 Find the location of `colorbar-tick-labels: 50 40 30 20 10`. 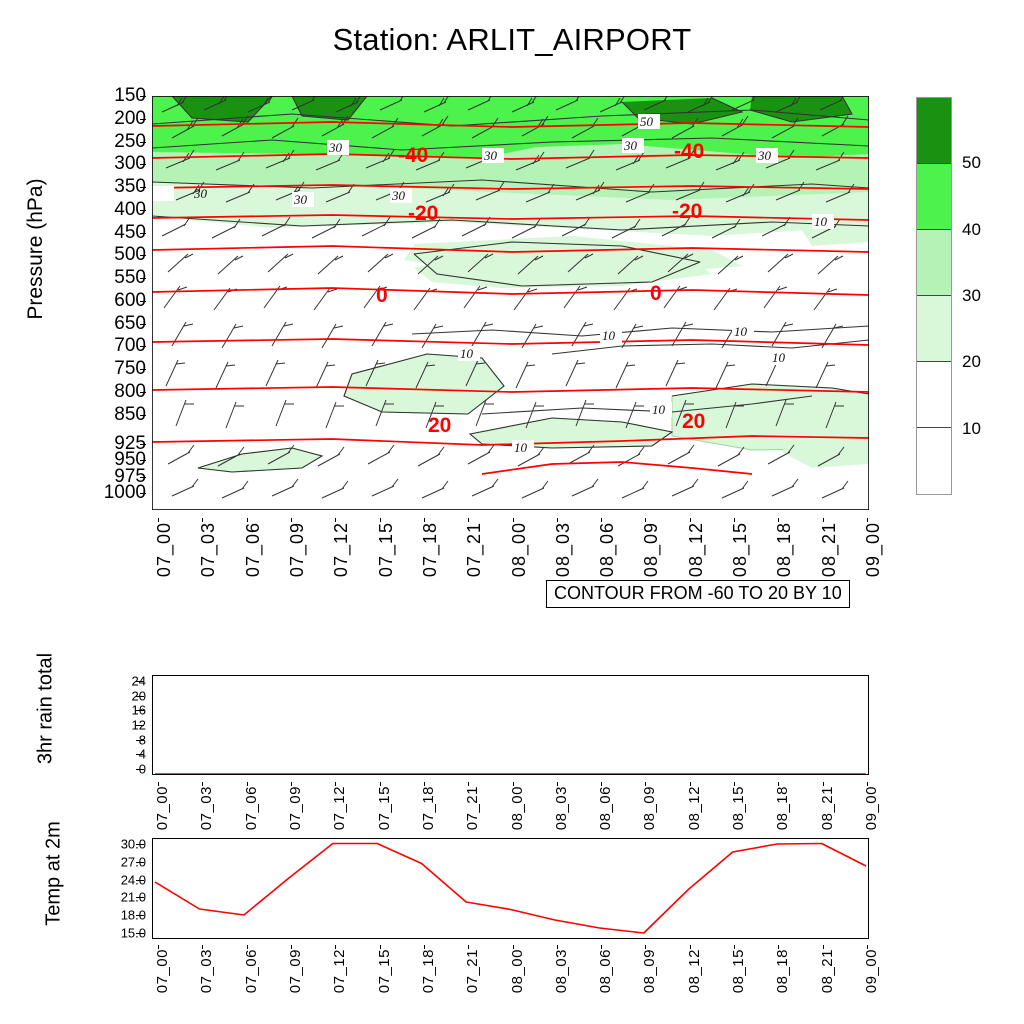

colorbar-tick-labels: 50 40 30 20 10 is located at coordinates (970, 296).